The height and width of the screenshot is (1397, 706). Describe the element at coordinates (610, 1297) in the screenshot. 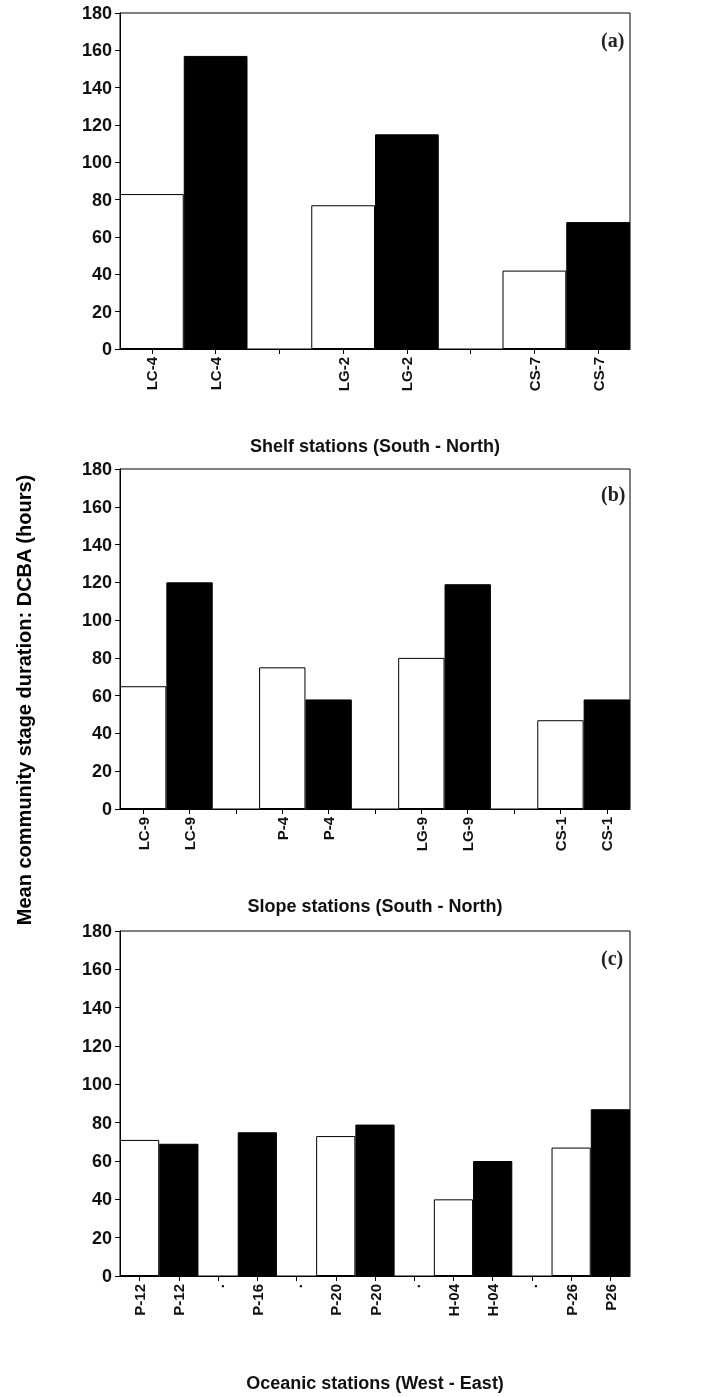

I see `x-tick-label: P26` at that location.